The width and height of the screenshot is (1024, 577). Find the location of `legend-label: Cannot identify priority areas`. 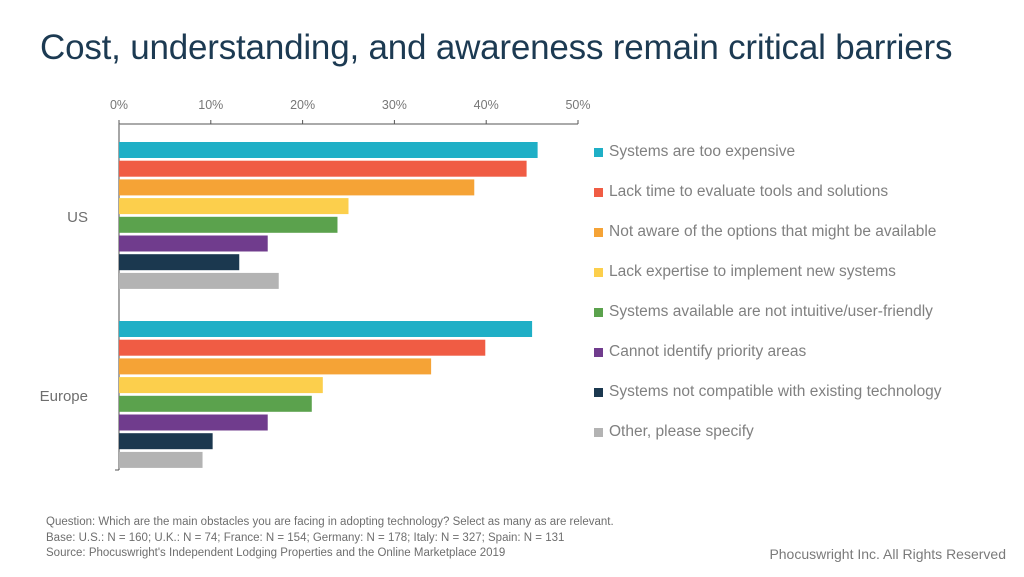

legend-label: Cannot identify priority areas is located at coordinates (708, 351).